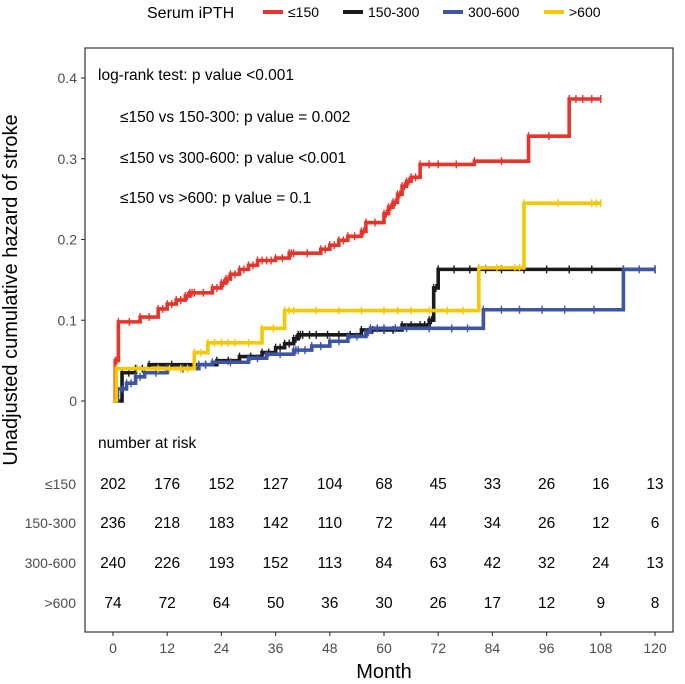 The height and width of the screenshot is (684, 685). I want to click on legend-title: Serum iPTH, so click(190, 13).